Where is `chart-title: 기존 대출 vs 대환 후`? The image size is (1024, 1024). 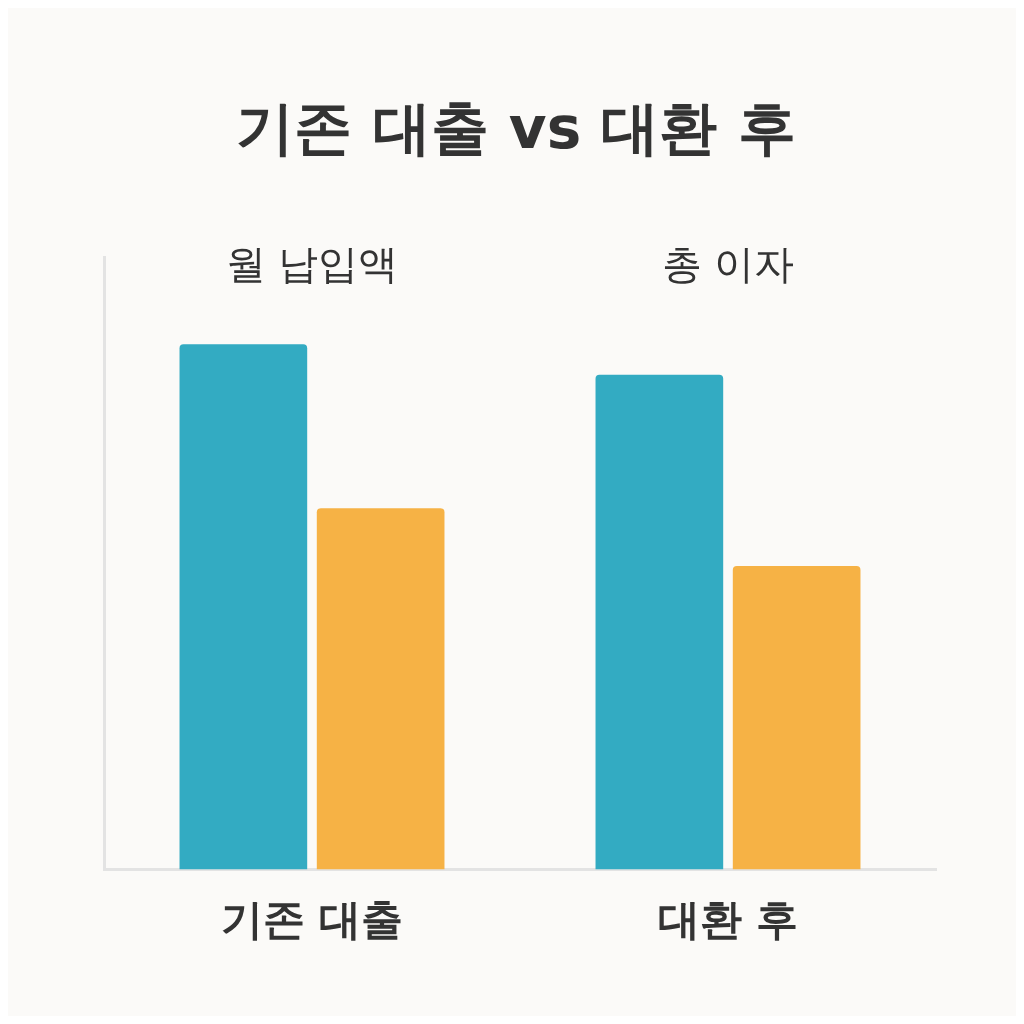
chart-title: 기존 대출 vs 대환 후 is located at coordinates (516, 127).